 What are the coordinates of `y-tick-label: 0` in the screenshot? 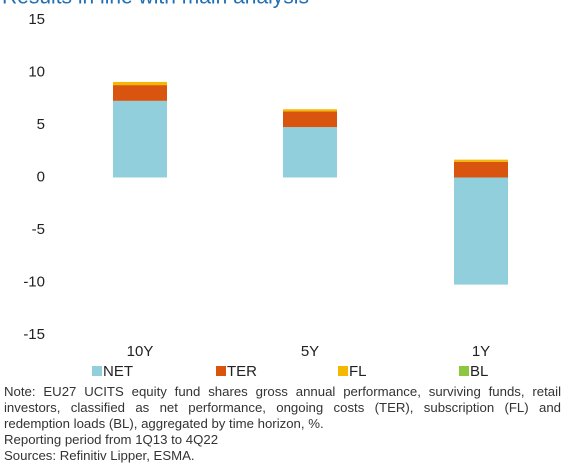 It's located at (41, 176).